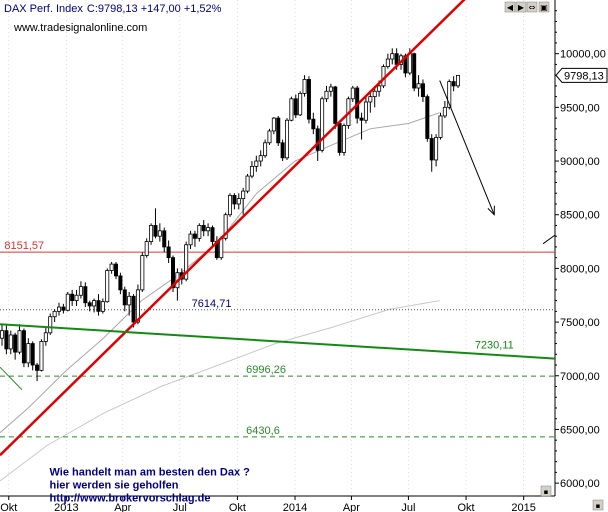 The height and width of the screenshot is (512, 608). What do you see at coordinates (521, 7) in the screenshot?
I see `scroll-right-button: ▶` at bounding box center [521, 7].